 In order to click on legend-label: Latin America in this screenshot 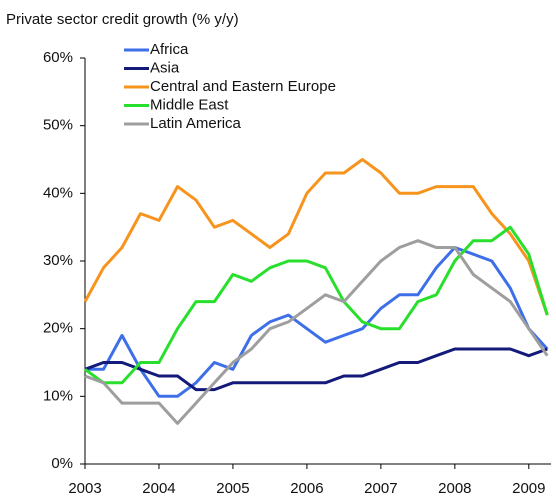, I will do `click(196, 123)`.